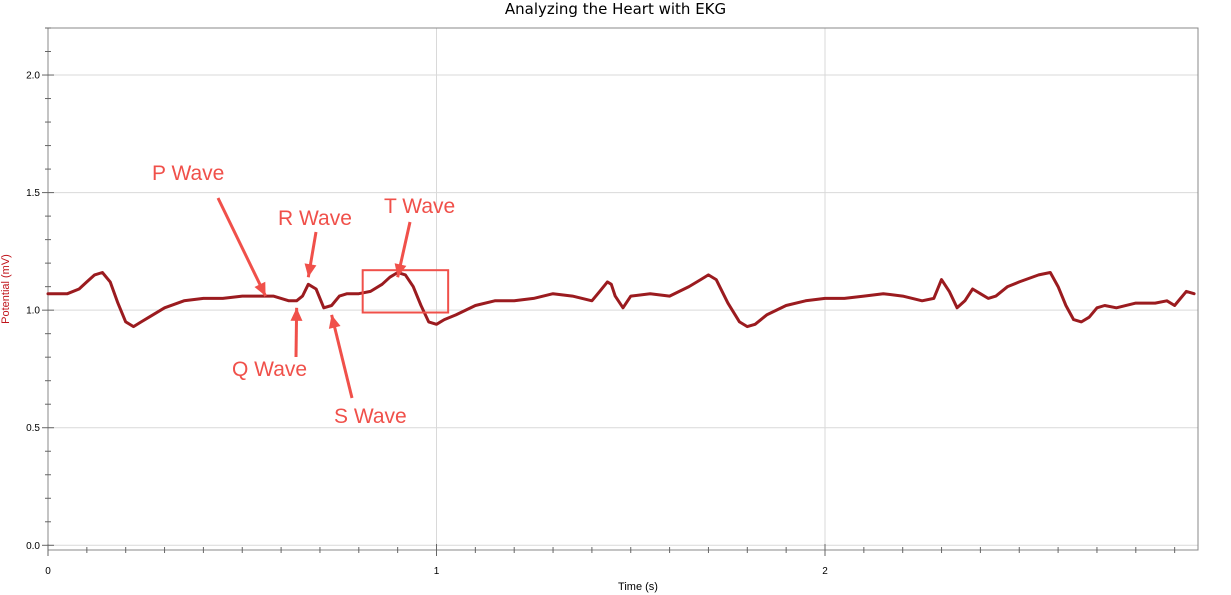 The width and height of the screenshot is (1231, 595). Describe the element at coordinates (370, 416) in the screenshot. I see `annotation-label: S Wave` at that location.